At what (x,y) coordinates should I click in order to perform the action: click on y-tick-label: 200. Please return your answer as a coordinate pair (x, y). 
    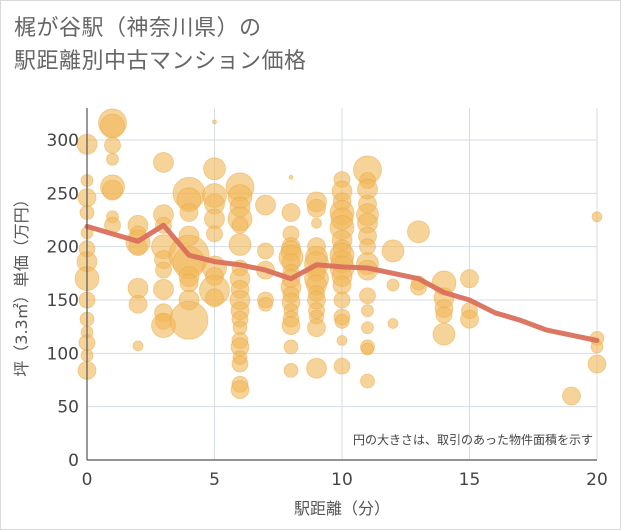
    Looking at the image, I should click on (63, 248).